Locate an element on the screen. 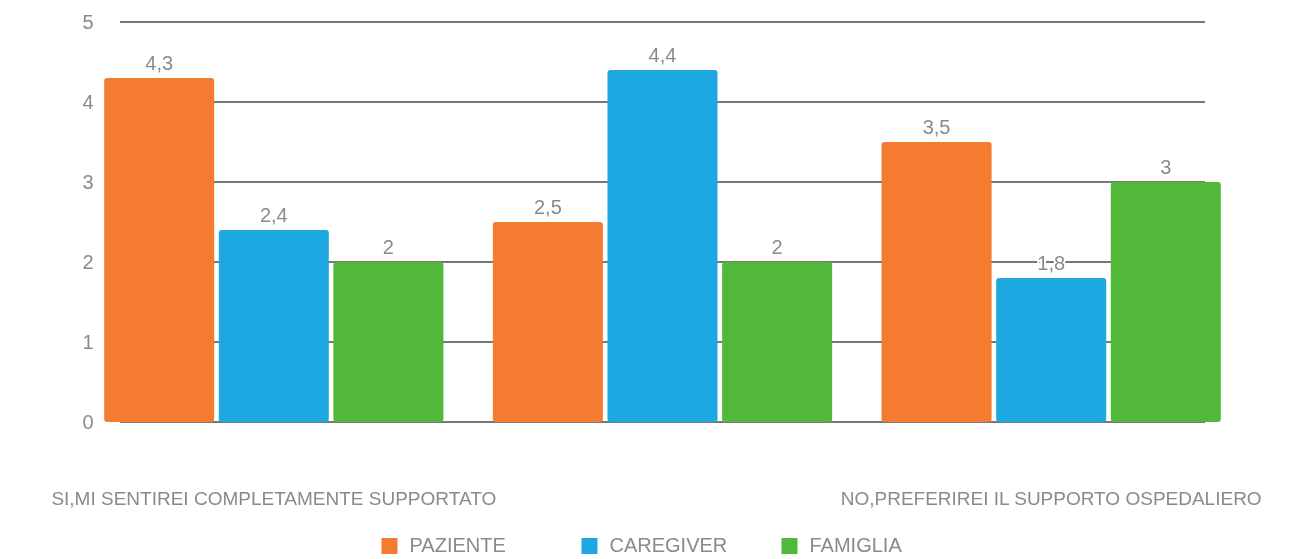 The image size is (1303, 559). data-label: 4,3 is located at coordinates (159, 63).